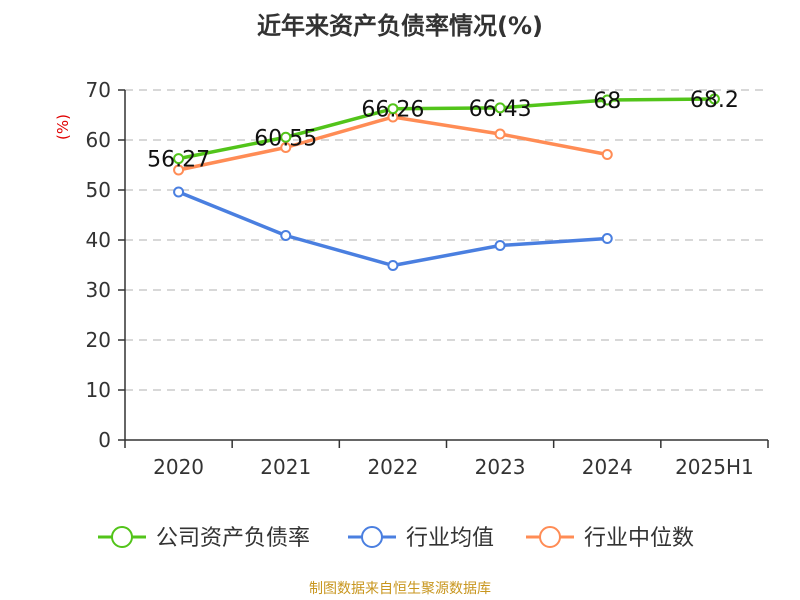  Describe the element at coordinates (400, 26) in the screenshot. I see `chart-title: 近年来资产负债率情况(%)` at that location.